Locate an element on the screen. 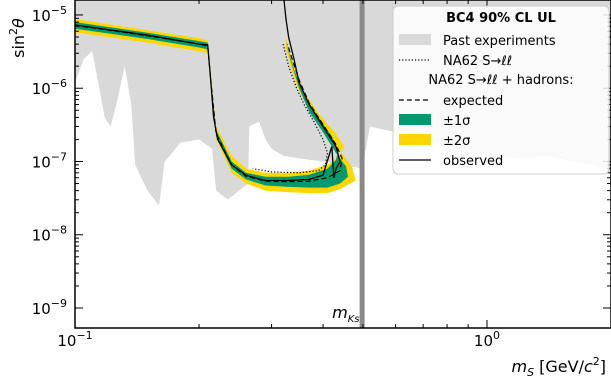 The height and width of the screenshot is (382, 611). y-tick-label: 10⁻⁷ is located at coordinates (49, 160).